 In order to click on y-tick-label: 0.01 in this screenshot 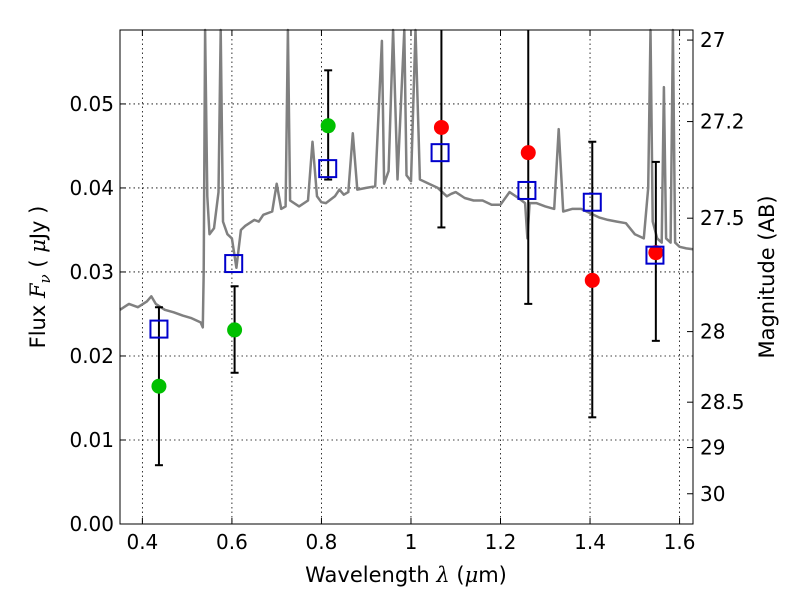, I will do `click(91, 440)`.